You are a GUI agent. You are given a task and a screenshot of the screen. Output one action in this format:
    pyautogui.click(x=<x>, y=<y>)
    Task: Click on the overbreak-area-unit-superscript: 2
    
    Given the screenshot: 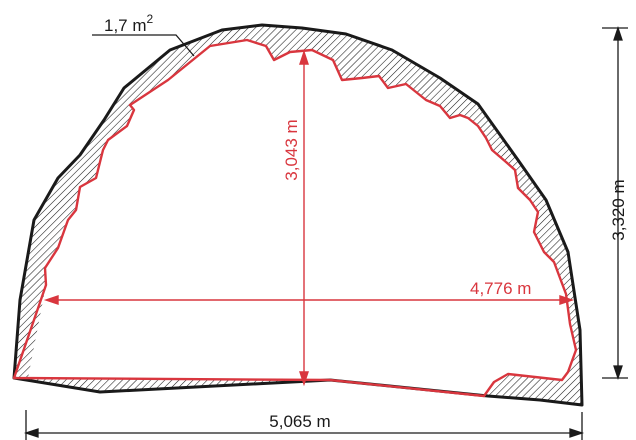 What is the action you would take?
    pyautogui.click(x=150, y=19)
    